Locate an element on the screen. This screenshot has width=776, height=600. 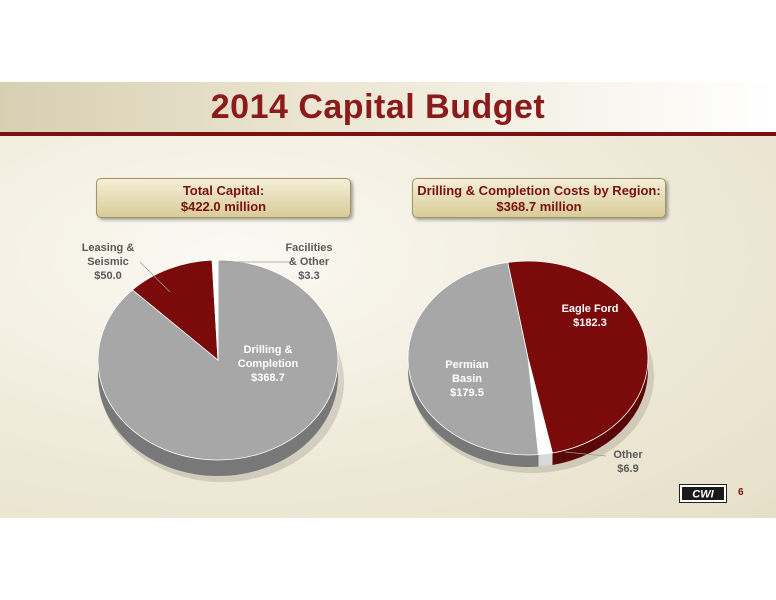
slice-label-line: Facilities is located at coordinates (308, 248).